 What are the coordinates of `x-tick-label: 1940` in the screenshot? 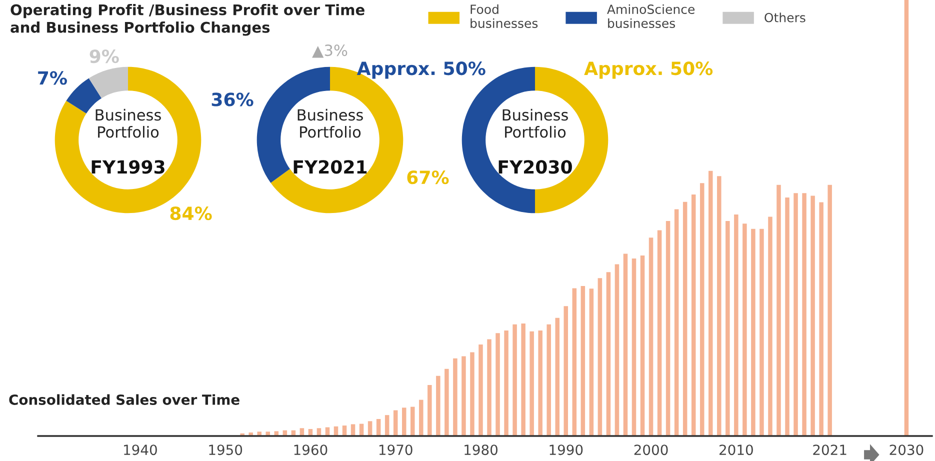 It's located at (140, 450).